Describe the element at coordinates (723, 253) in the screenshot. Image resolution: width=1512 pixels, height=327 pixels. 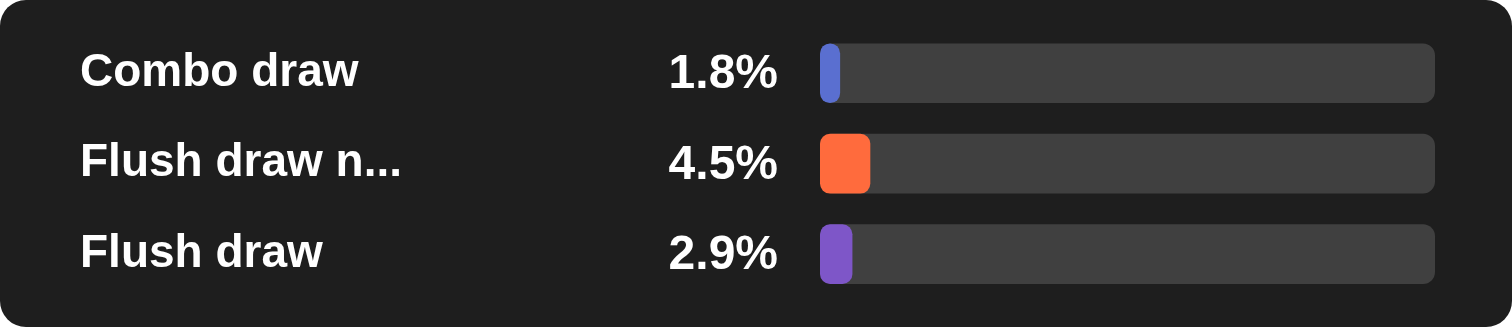
I see `data-label: 2.9%` at that location.